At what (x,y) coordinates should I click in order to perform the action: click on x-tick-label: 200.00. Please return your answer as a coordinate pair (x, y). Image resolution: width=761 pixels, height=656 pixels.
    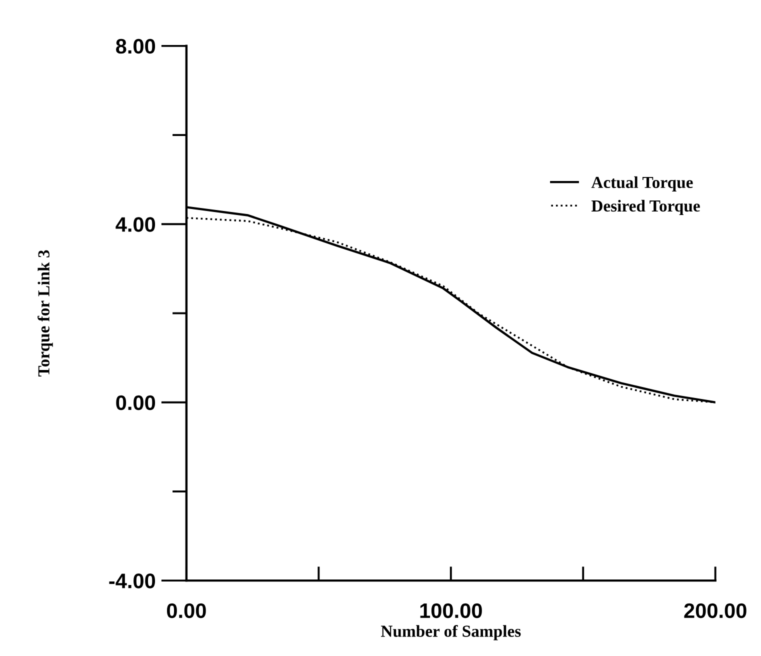
    Looking at the image, I should click on (715, 610).